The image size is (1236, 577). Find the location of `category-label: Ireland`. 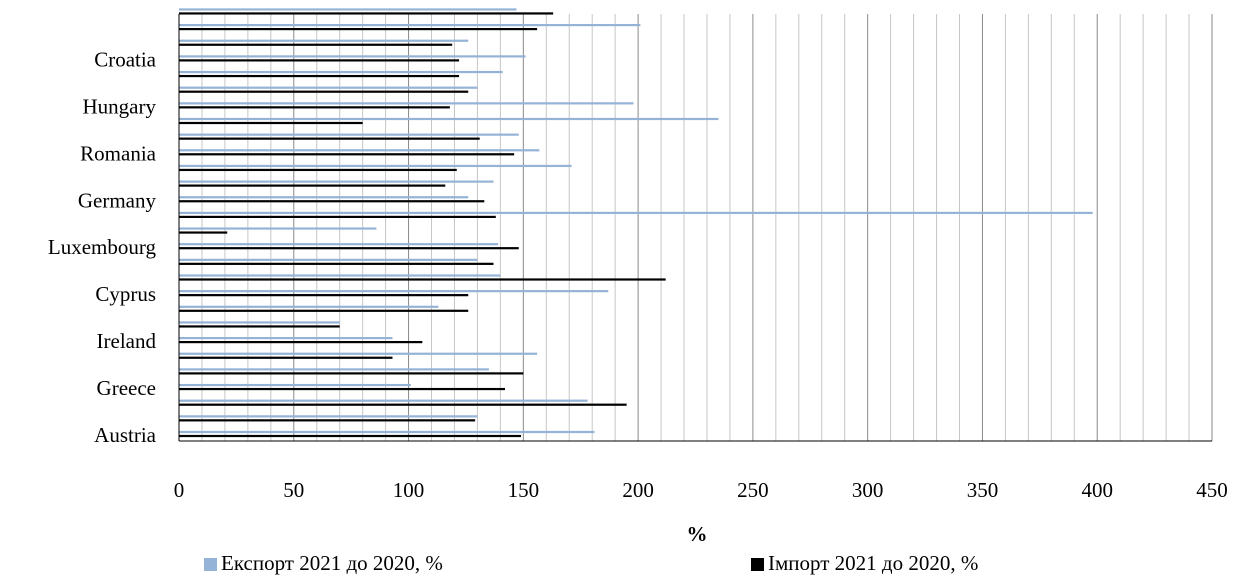

category-label: Ireland is located at coordinates (127, 341).